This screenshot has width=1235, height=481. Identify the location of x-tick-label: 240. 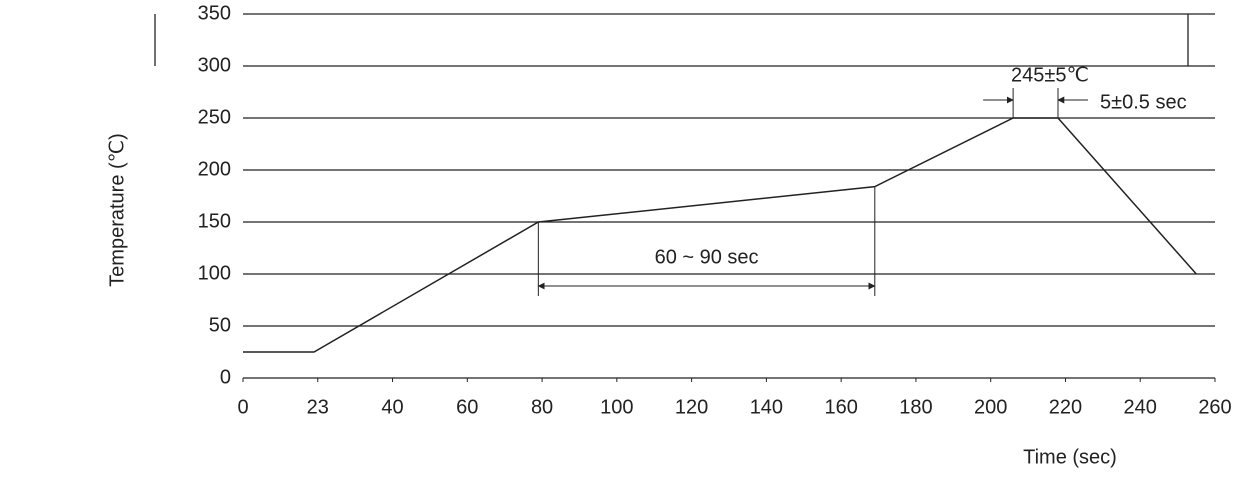
(1140, 407).